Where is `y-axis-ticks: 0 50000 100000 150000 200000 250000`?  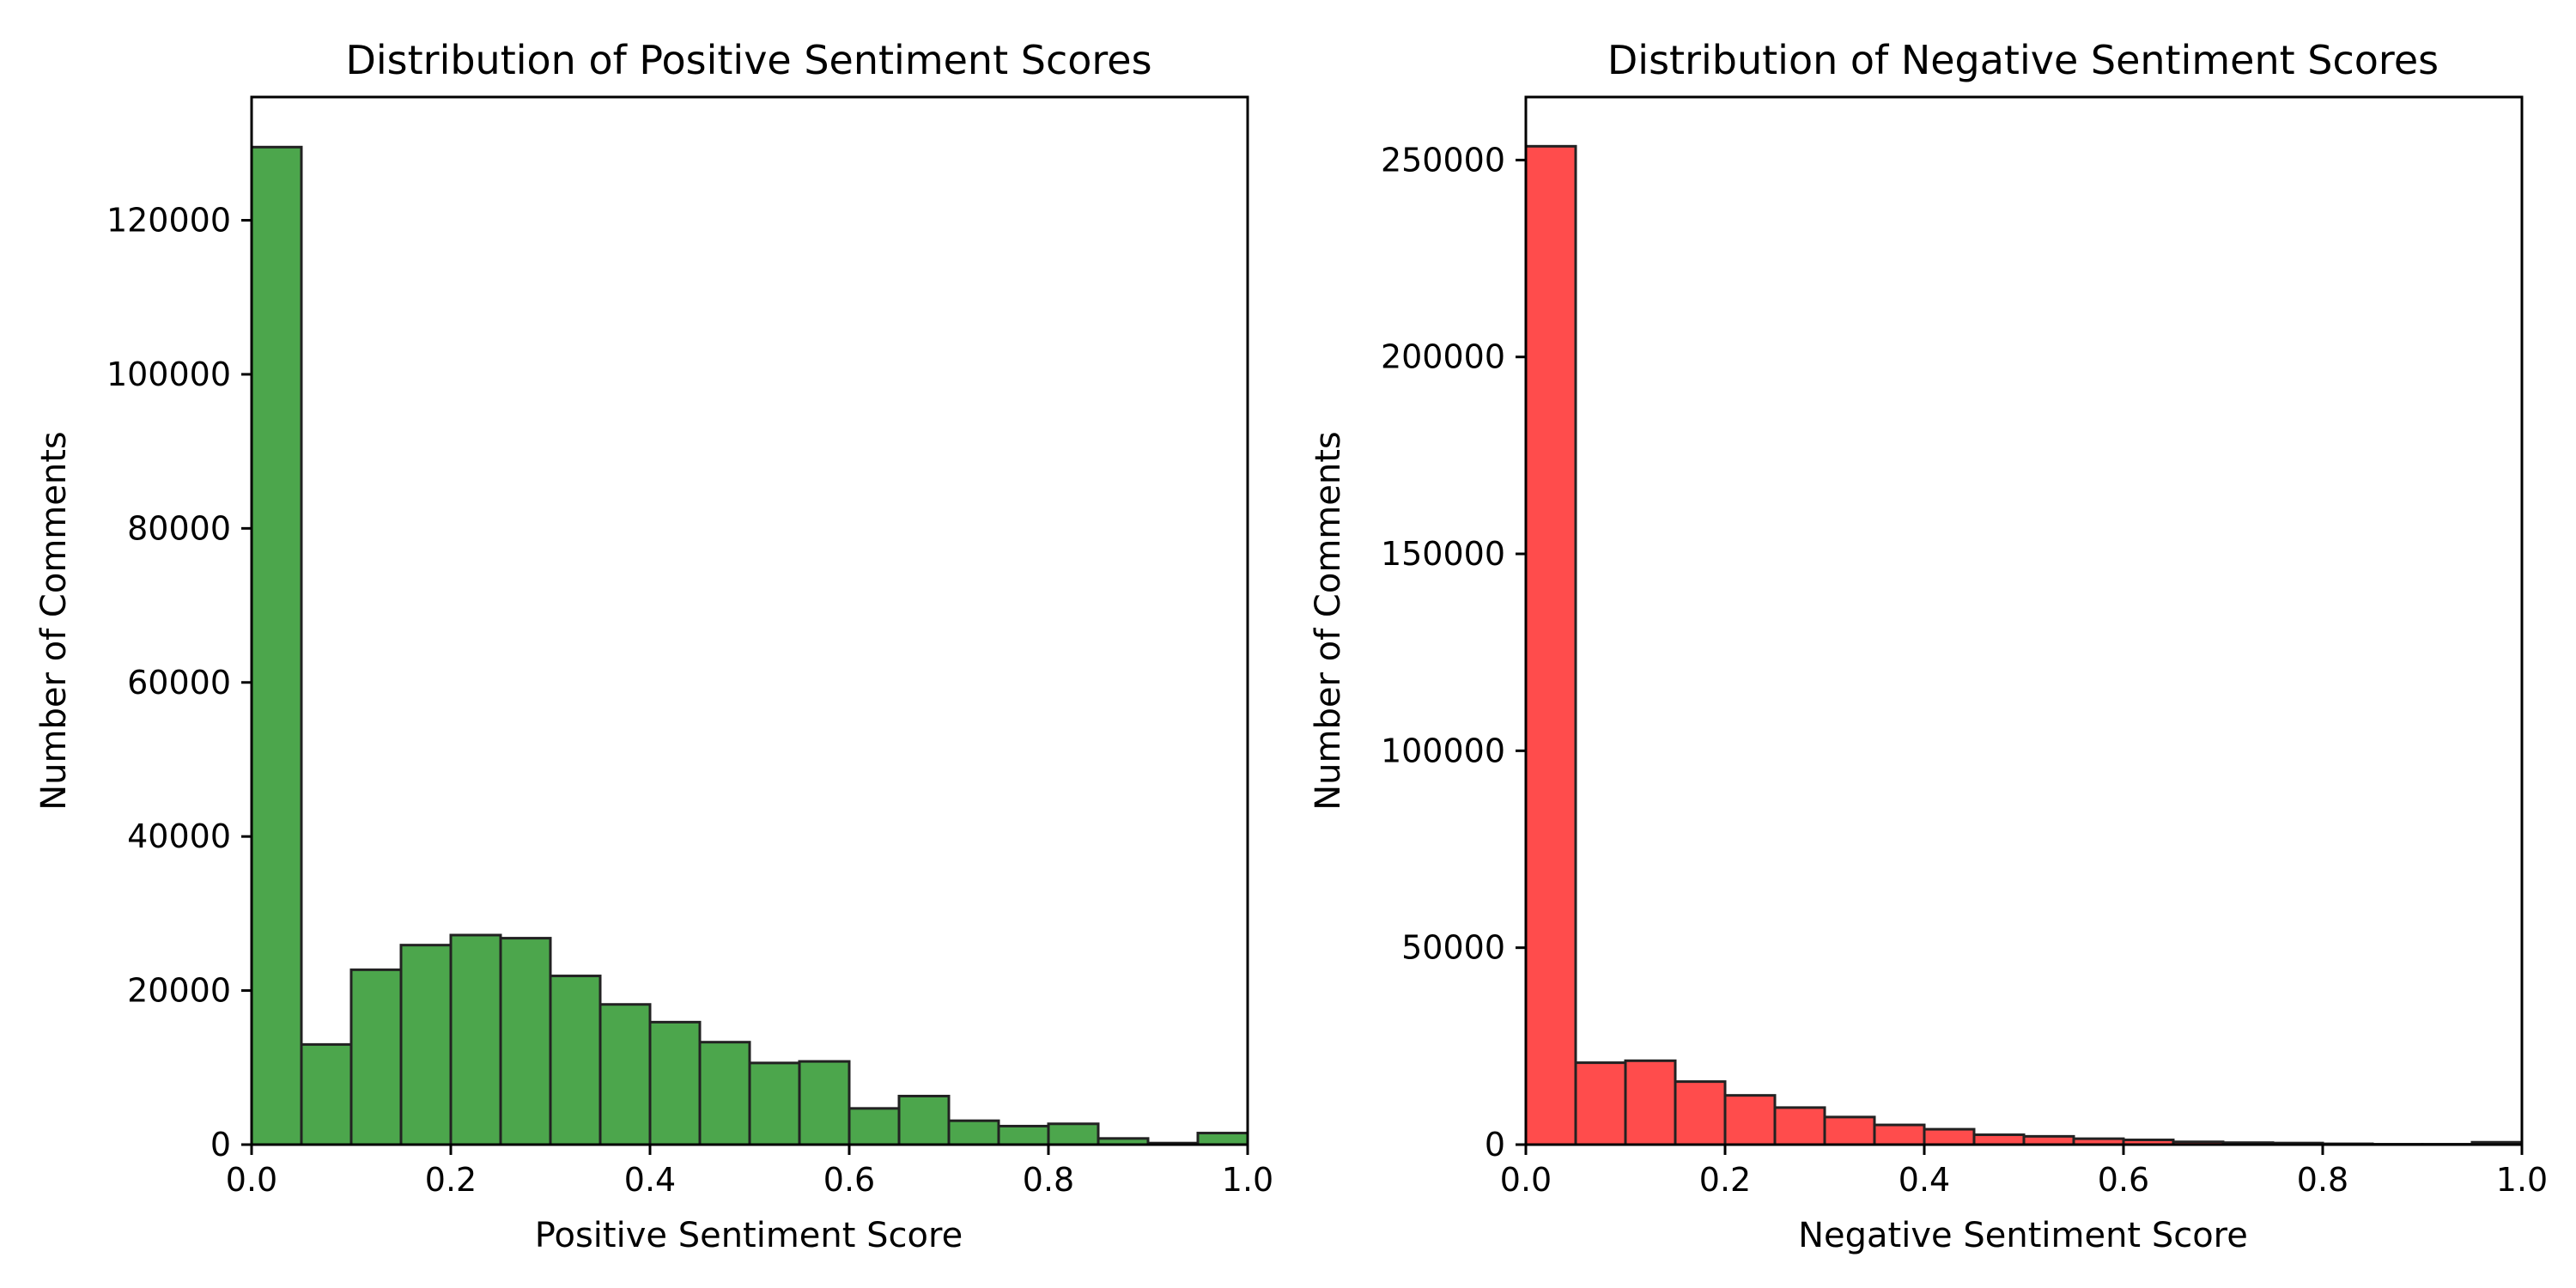 y-axis-ticks: 0 50000 100000 150000 200000 250000 is located at coordinates (1453, 652).